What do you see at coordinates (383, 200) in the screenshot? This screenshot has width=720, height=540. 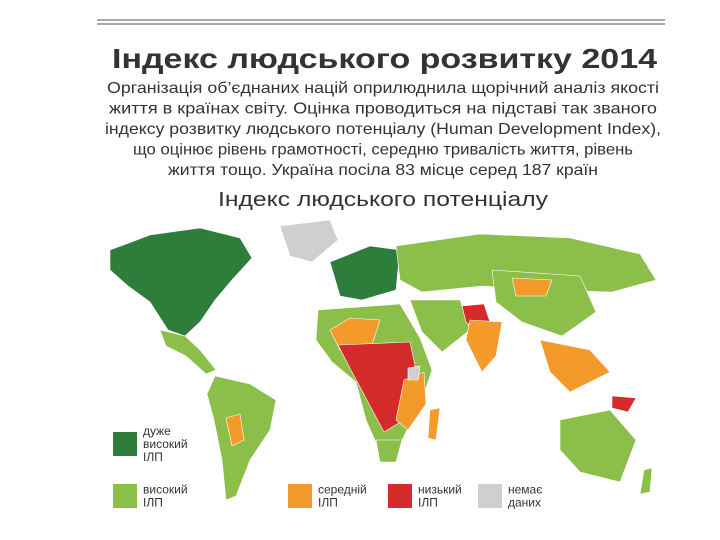 I see `map-title: Індекс людського потенціалу` at bounding box center [383, 200].